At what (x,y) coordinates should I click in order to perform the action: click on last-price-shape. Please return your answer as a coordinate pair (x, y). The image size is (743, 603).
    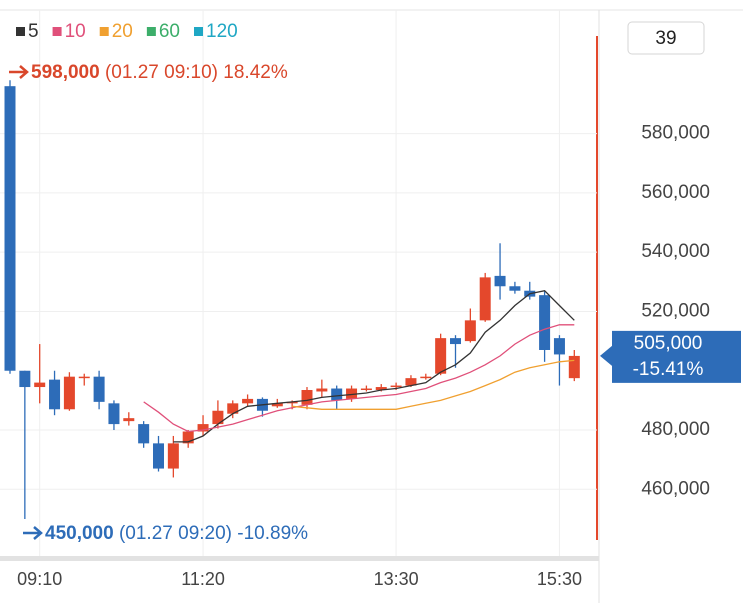
    Looking at the image, I should click on (670, 356).